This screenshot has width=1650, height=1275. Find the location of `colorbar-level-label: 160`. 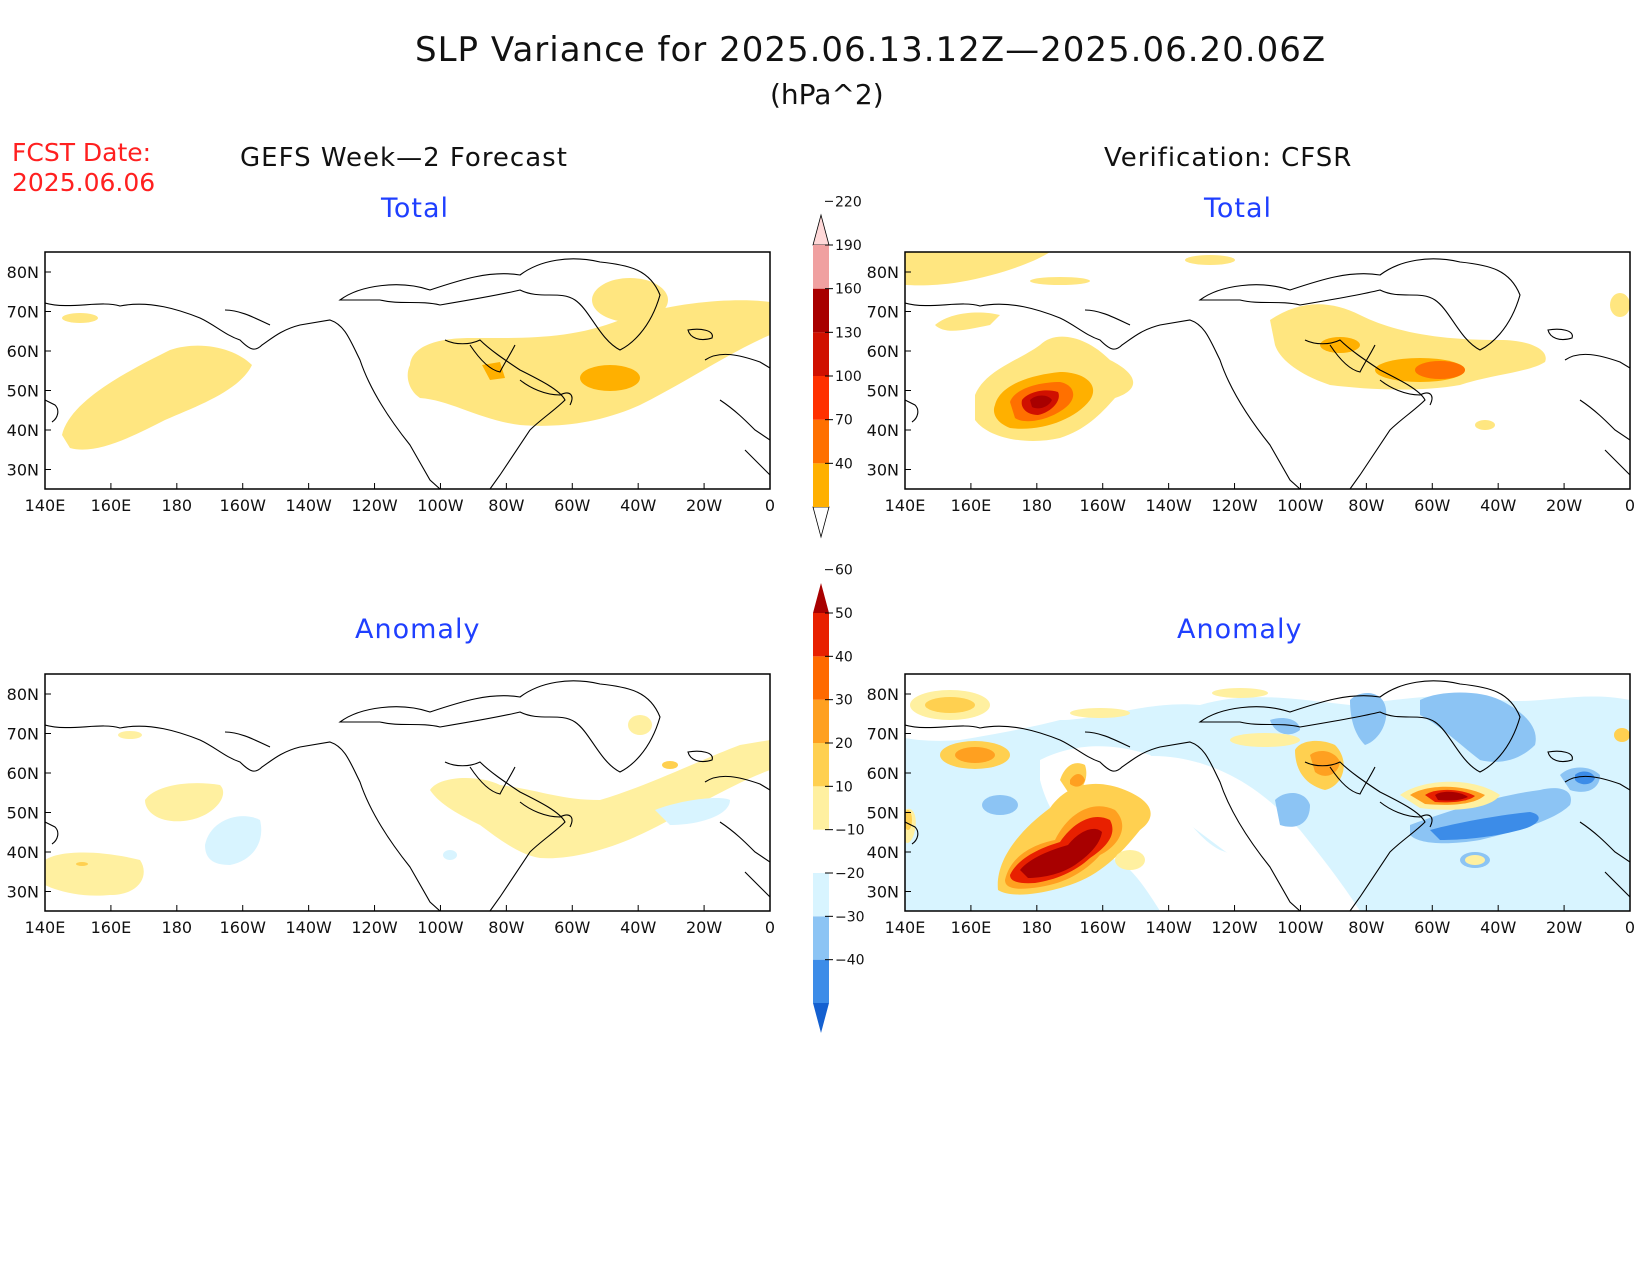

colorbar-level-label: 160 is located at coordinates (848, 290).